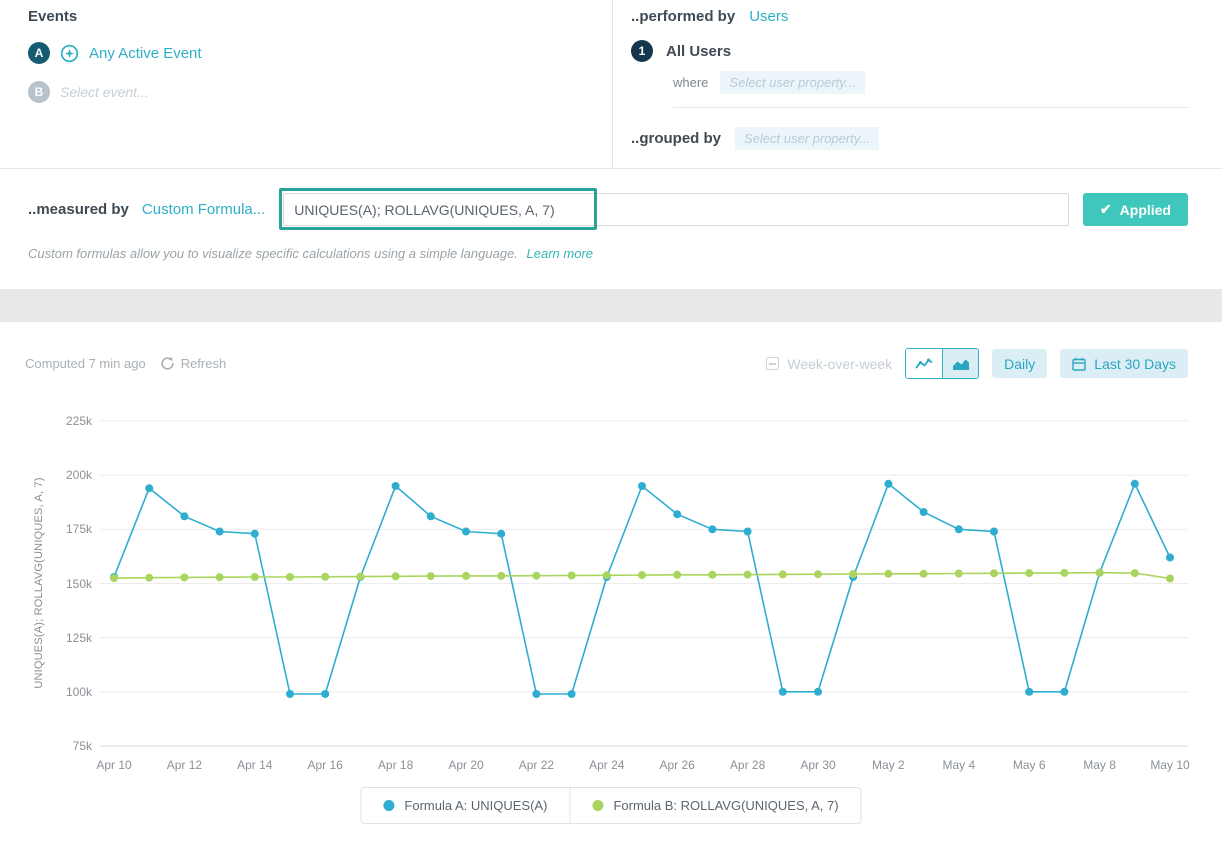 This screenshot has height=849, width=1222. I want to click on panel-divider, so click(612, 84).